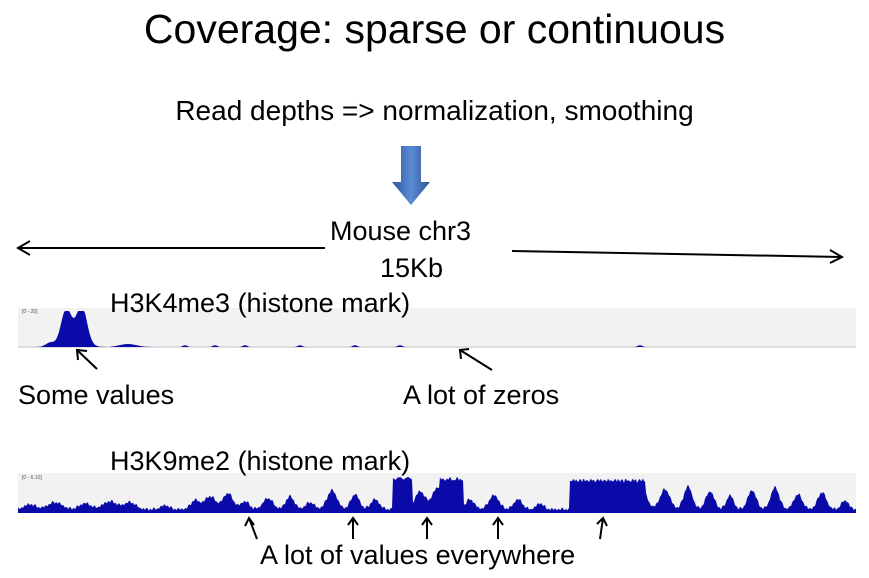  I want to click on track1-label: H3K4me3 (histone mark), so click(260, 303).